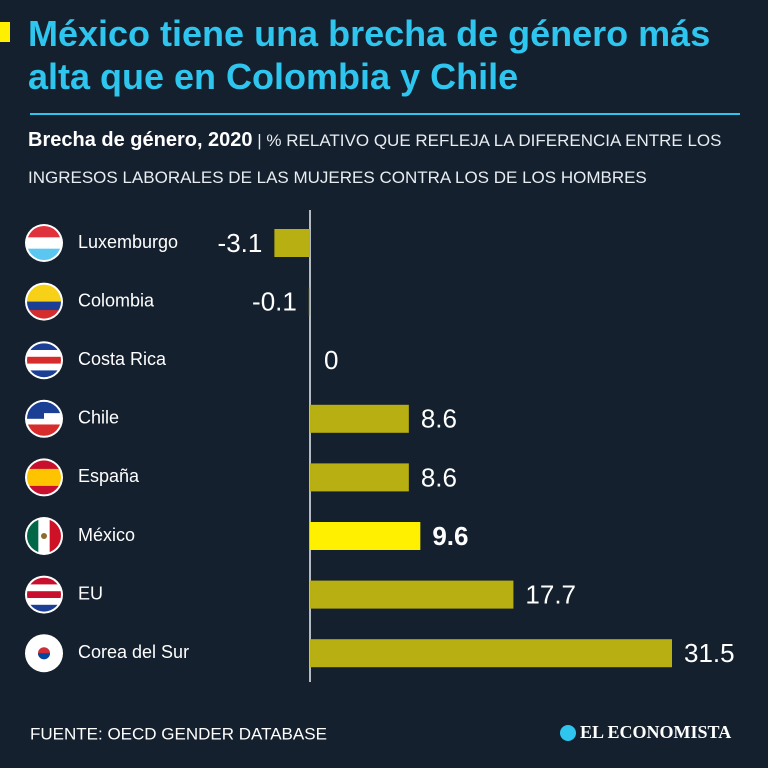 The height and width of the screenshot is (768, 768). What do you see at coordinates (98, 418) in the screenshot?
I see `category-label: Chile` at bounding box center [98, 418].